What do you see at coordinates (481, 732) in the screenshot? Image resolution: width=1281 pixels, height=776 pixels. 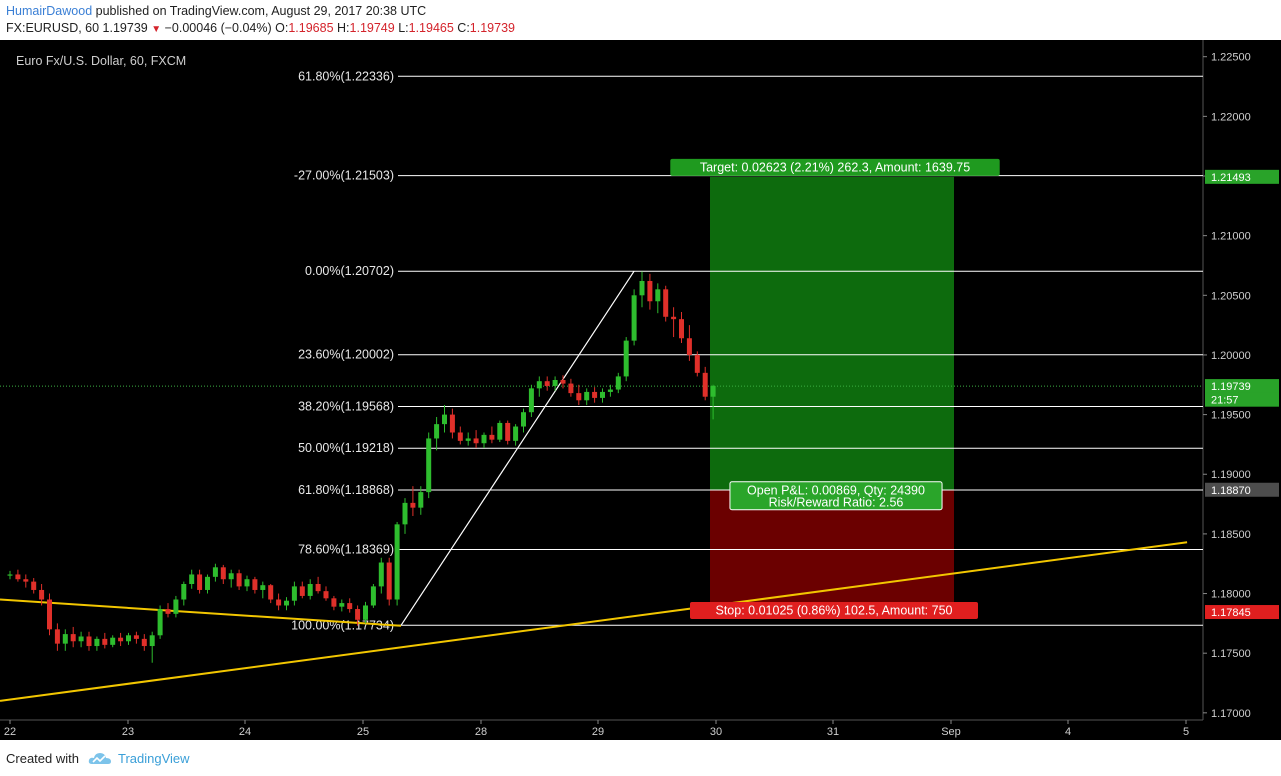 I see `x-tick-label: 28` at bounding box center [481, 732].